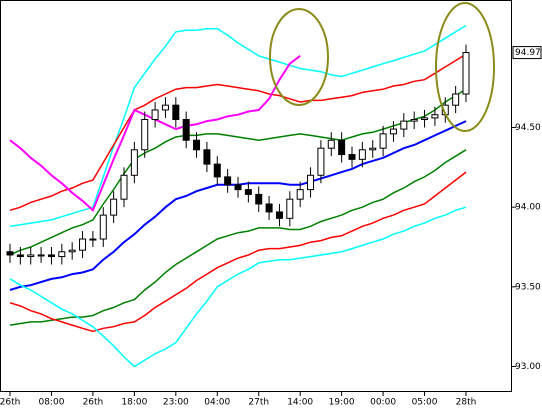 The image size is (542, 410). Describe the element at coordinates (342, 403) in the screenshot. I see `x-tick-label: 19:00` at that location.